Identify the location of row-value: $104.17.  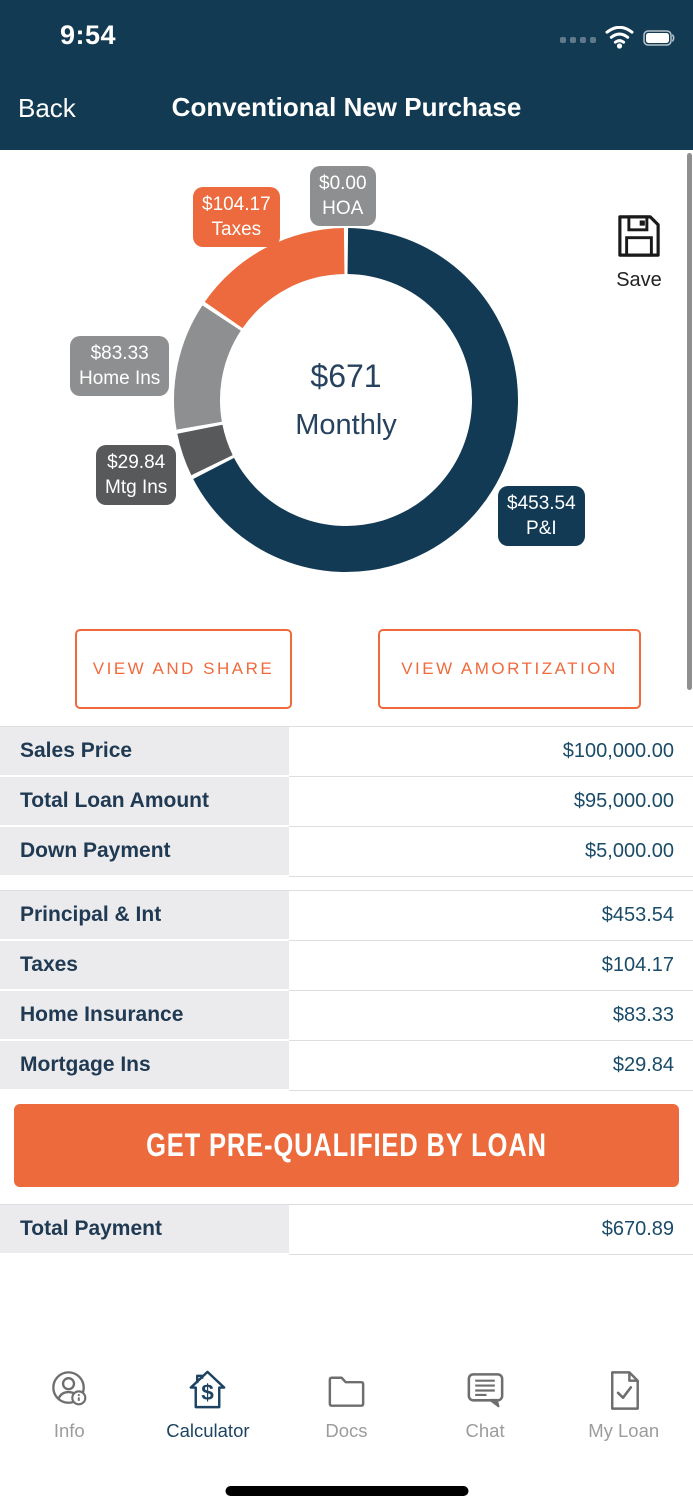
(491, 966).